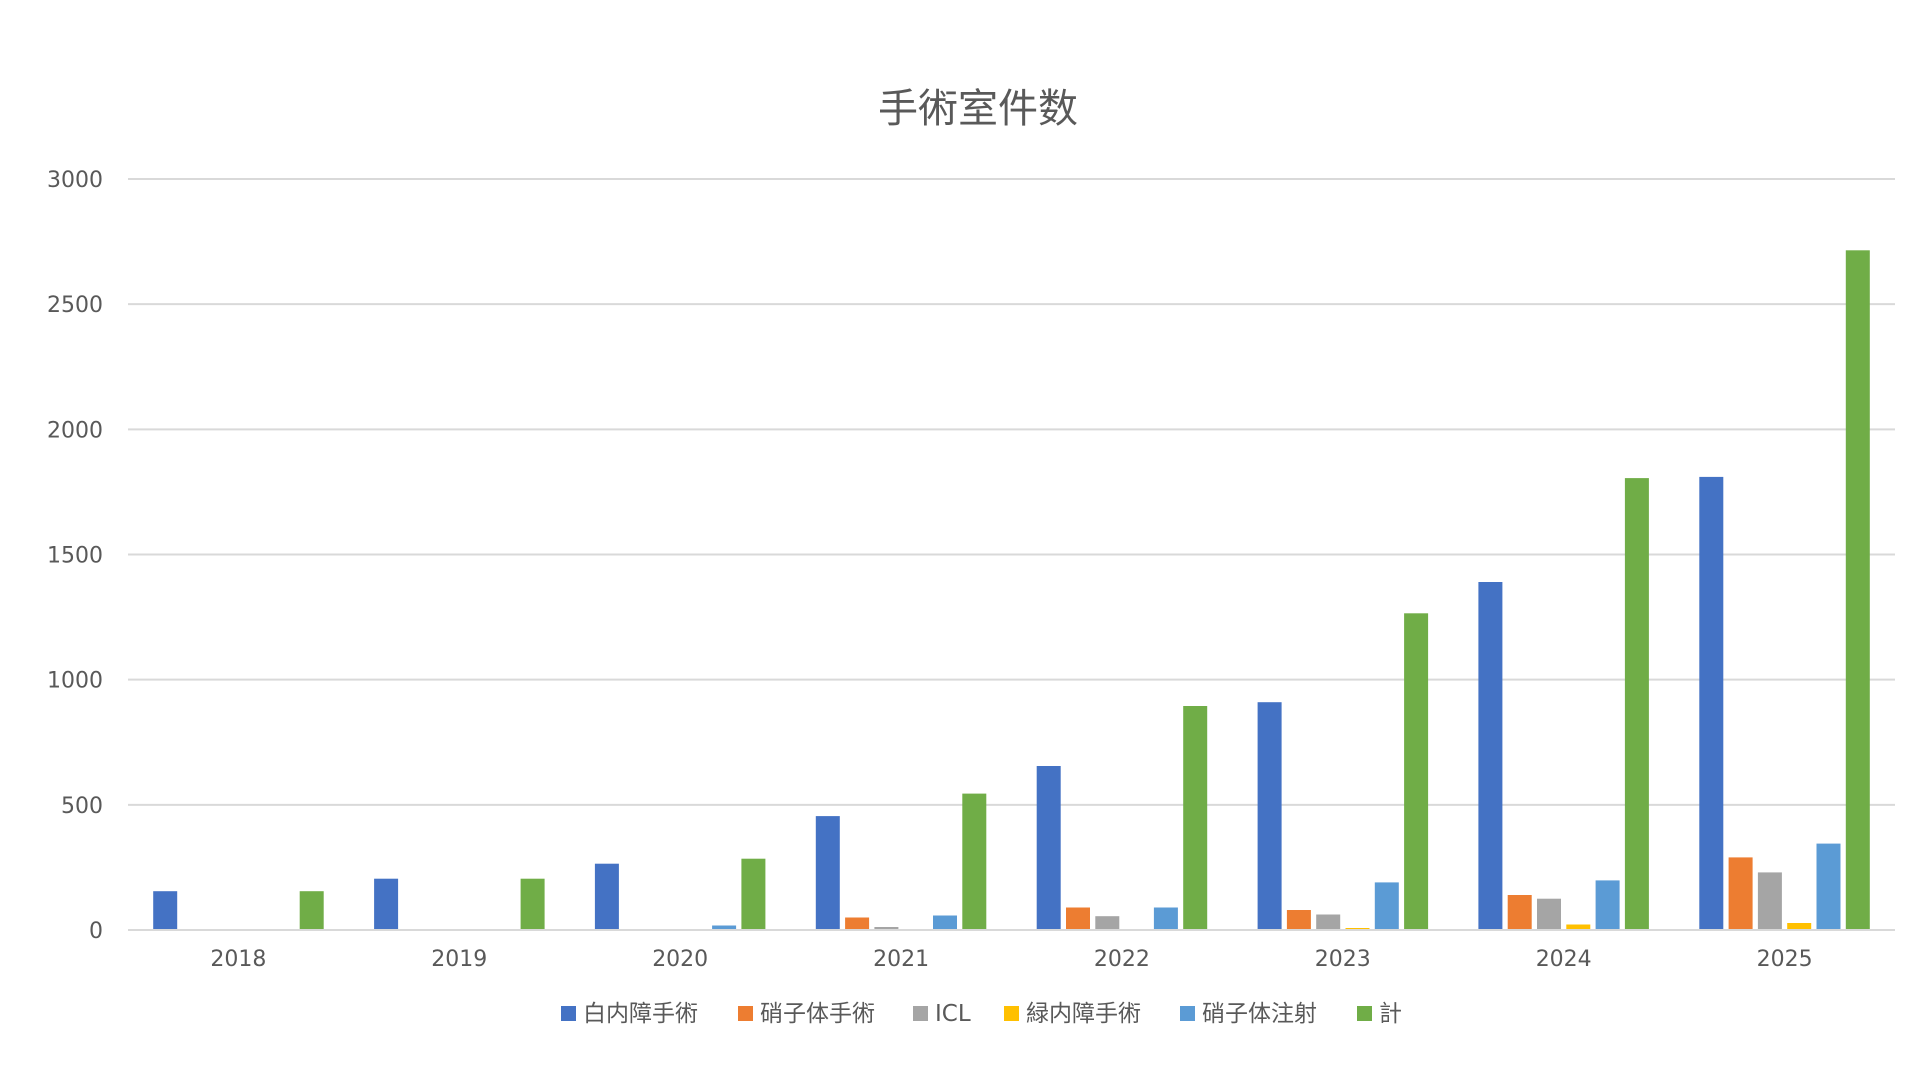  I want to click on x-tick-label: 2023, so click(1343, 959).